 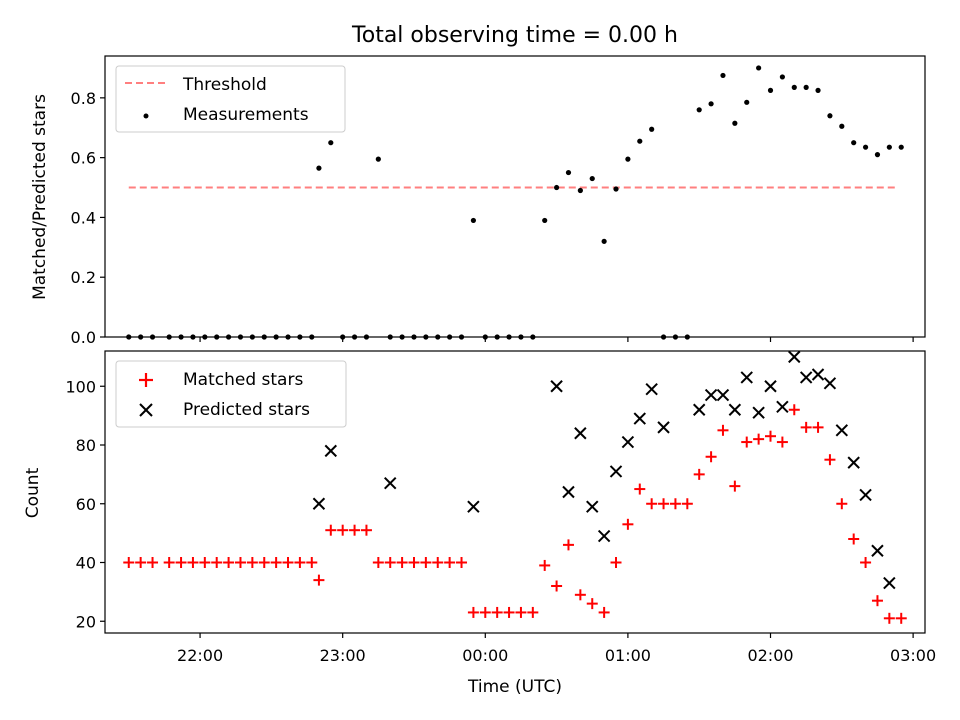 I want to click on count-ytick-label: 40, so click(x=86, y=563).